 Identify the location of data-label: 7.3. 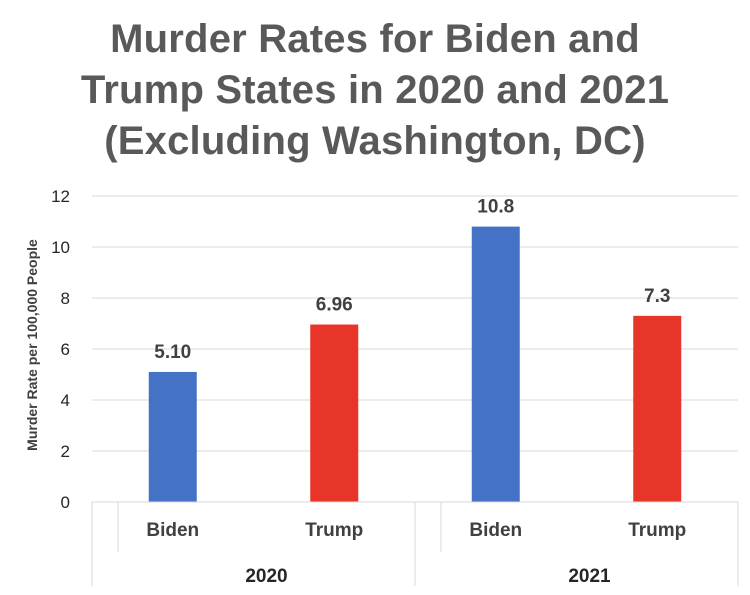
(657, 296).